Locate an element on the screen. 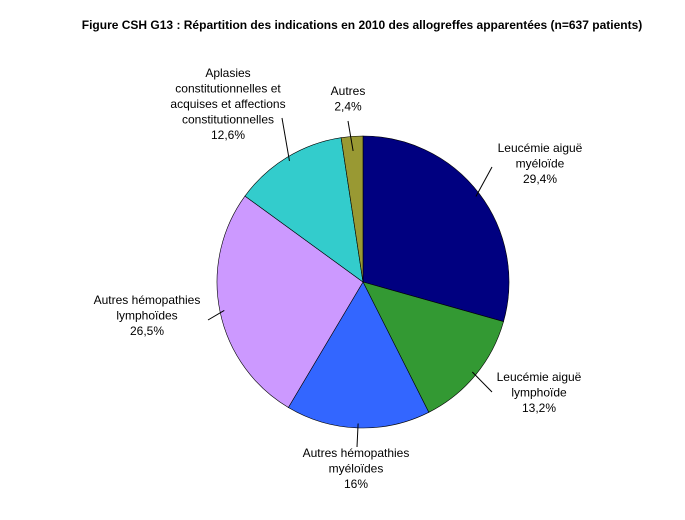 The height and width of the screenshot is (520, 685). slice-label-line: Autres is located at coordinates (348, 91).